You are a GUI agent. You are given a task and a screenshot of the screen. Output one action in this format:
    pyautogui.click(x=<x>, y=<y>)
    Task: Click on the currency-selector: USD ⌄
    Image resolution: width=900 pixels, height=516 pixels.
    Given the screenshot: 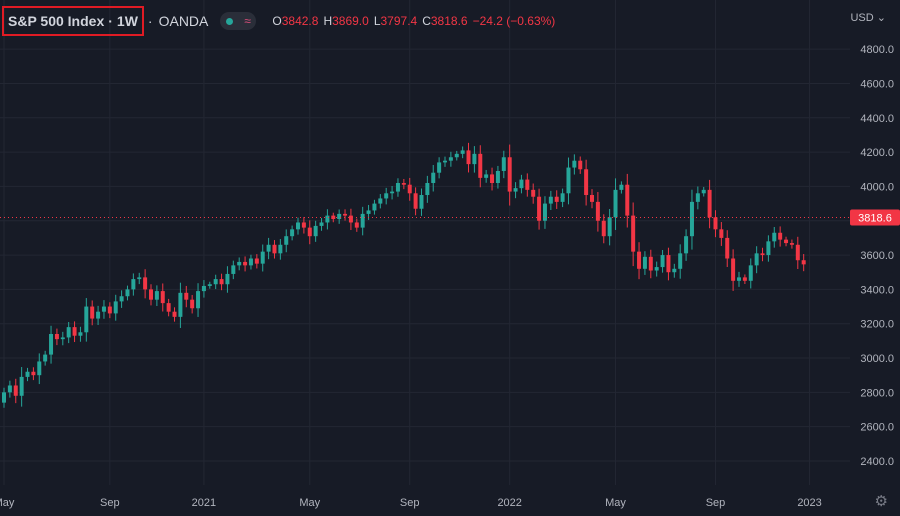 What is the action you would take?
    pyautogui.click(x=868, y=17)
    